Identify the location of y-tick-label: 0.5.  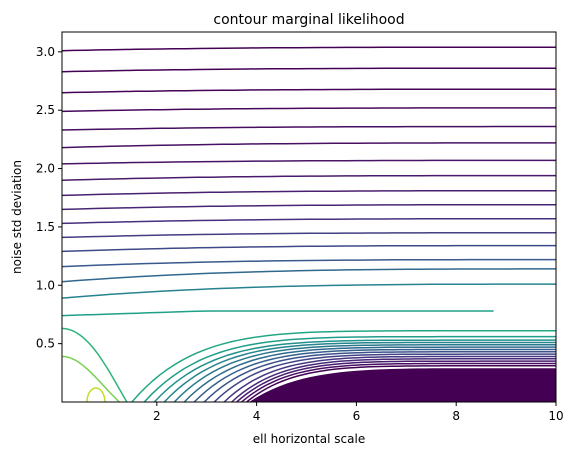
(45, 344).